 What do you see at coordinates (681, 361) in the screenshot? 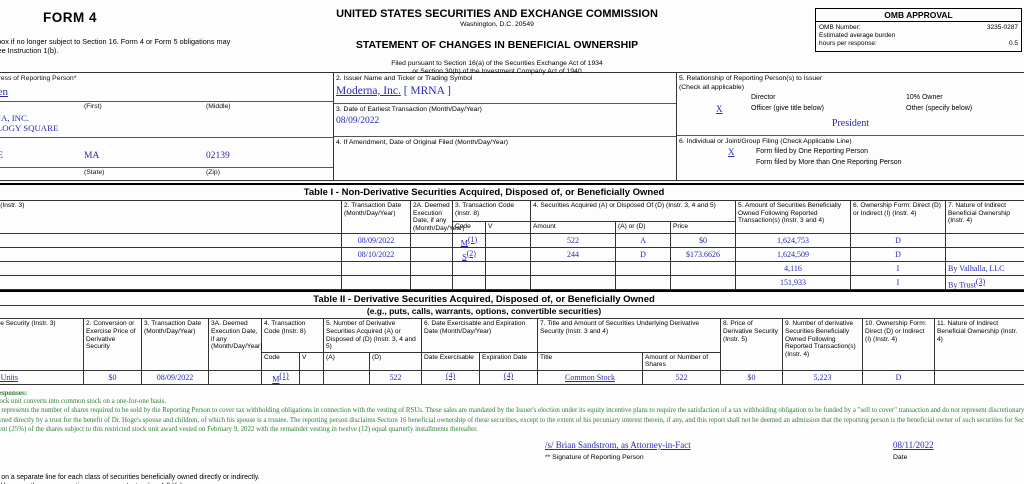
I see `t2-header-uamount-sub: Amount or Number of Shares` at bounding box center [681, 361].